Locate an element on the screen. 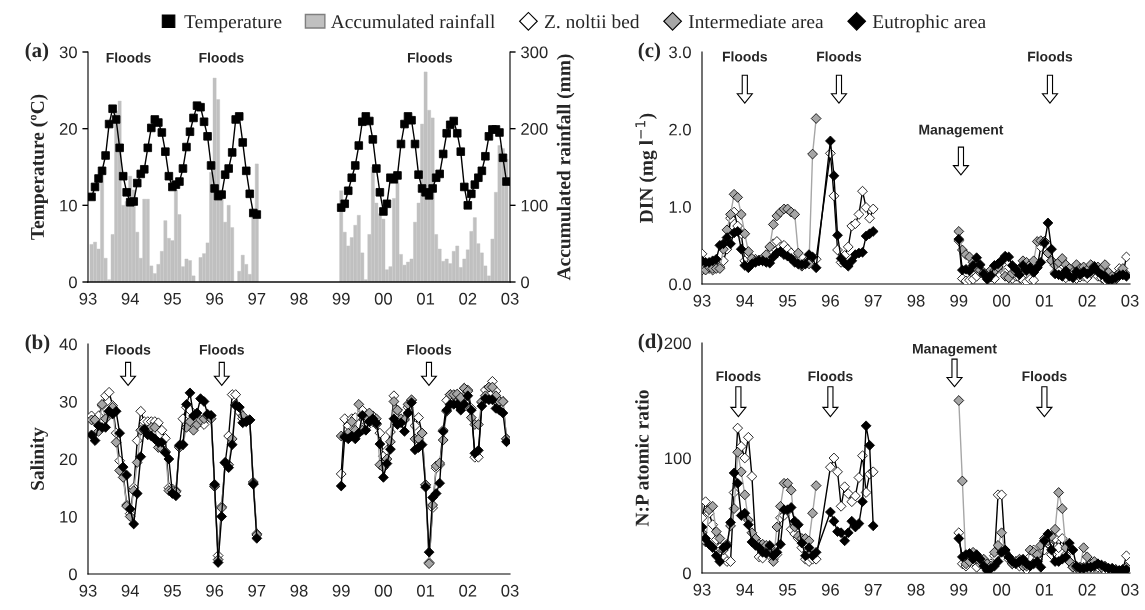  y-tick-label: 0.0 is located at coordinates (680, 284).